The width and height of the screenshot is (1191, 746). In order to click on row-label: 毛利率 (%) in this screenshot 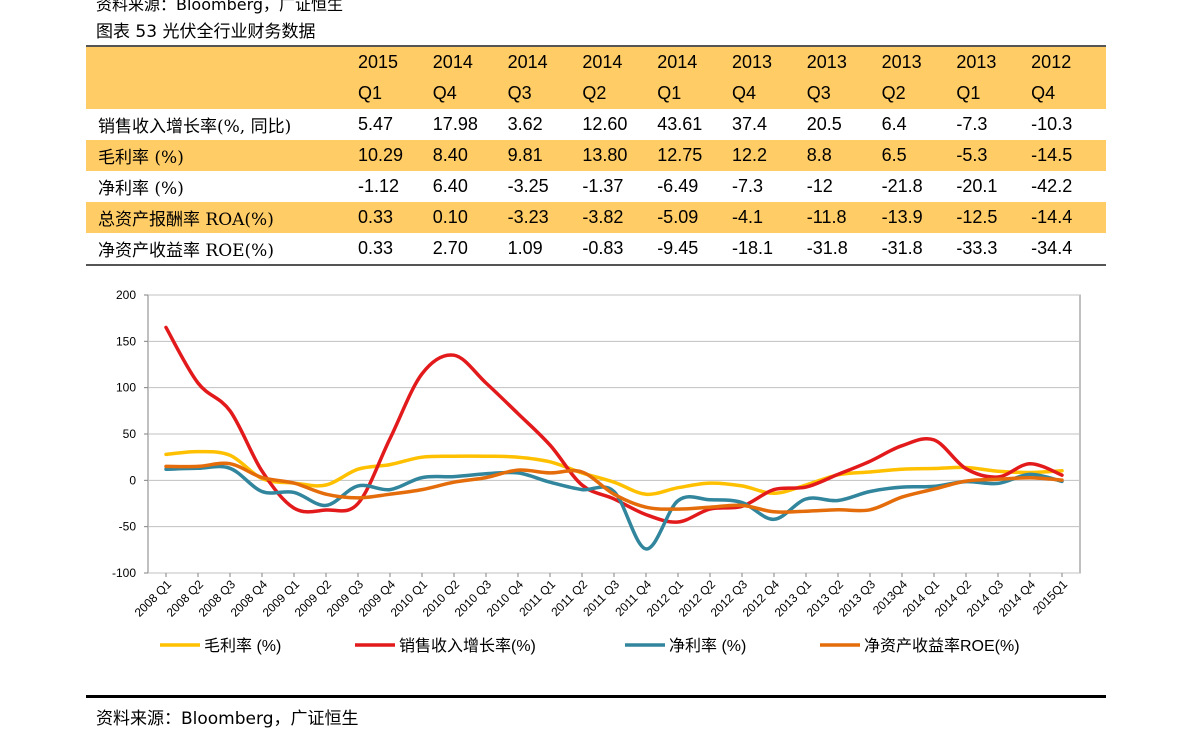, I will do `click(141, 158)`.